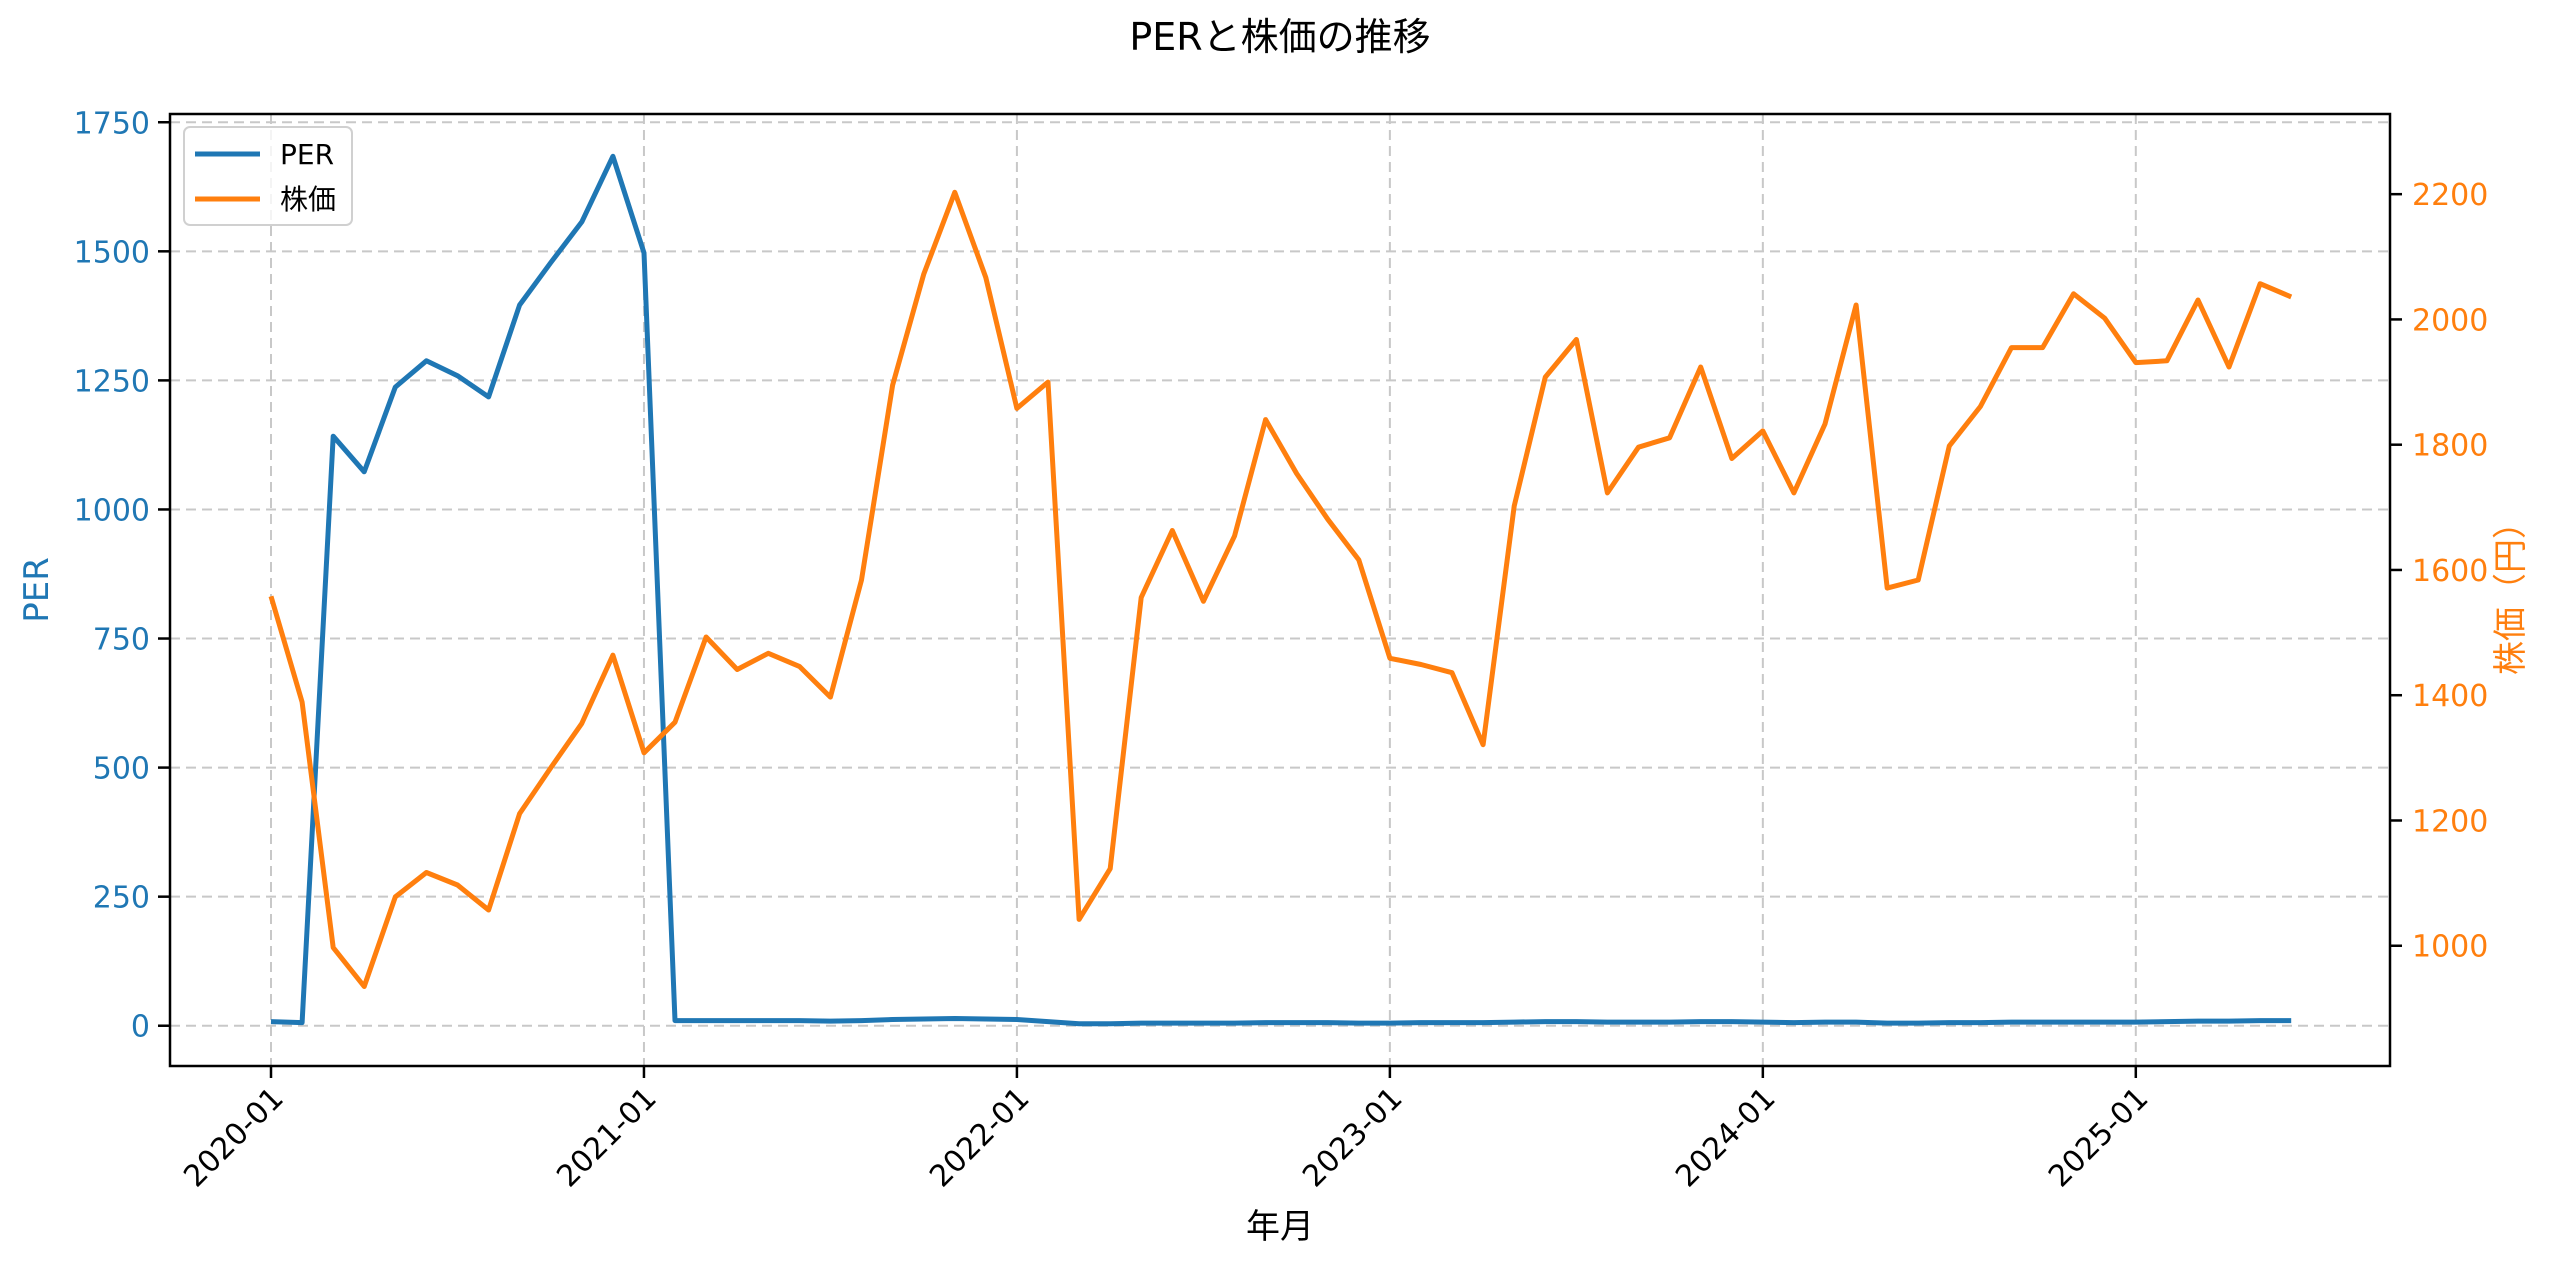 This screenshot has height=1270, width=2560. What do you see at coordinates (2450, 571) in the screenshot?
I see `right-tick-label: 1600` at bounding box center [2450, 571].